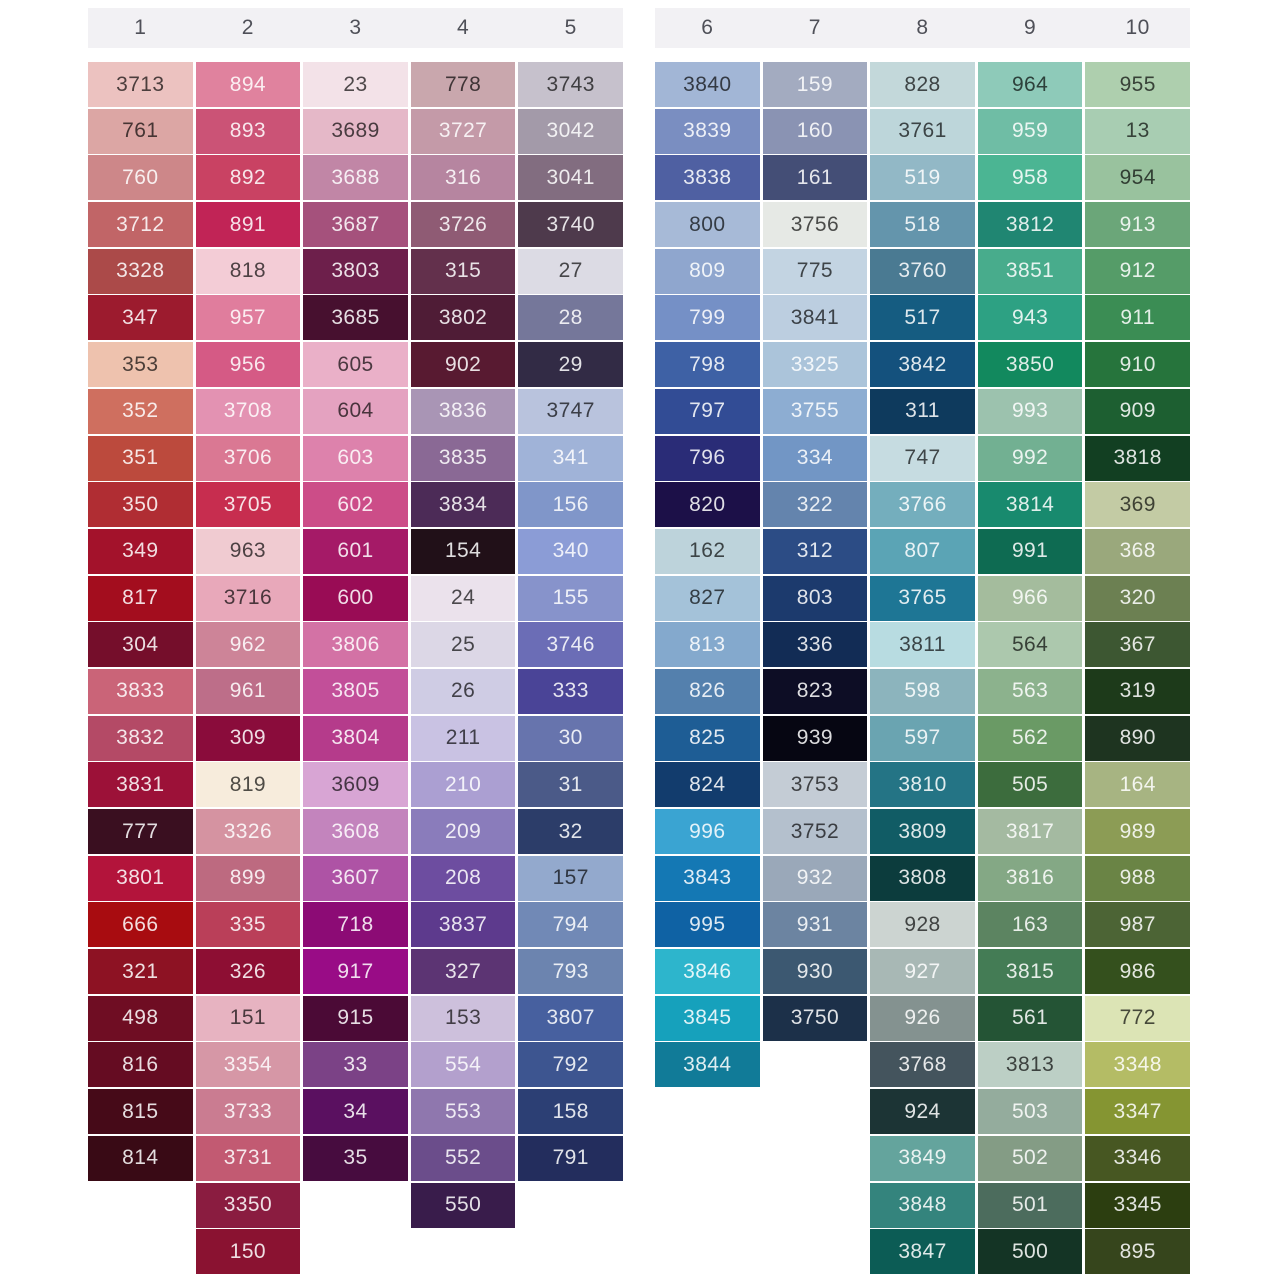 The height and width of the screenshot is (1280, 1280). What do you see at coordinates (707, 411) in the screenshot?
I see `color-cell-797: 797` at bounding box center [707, 411].